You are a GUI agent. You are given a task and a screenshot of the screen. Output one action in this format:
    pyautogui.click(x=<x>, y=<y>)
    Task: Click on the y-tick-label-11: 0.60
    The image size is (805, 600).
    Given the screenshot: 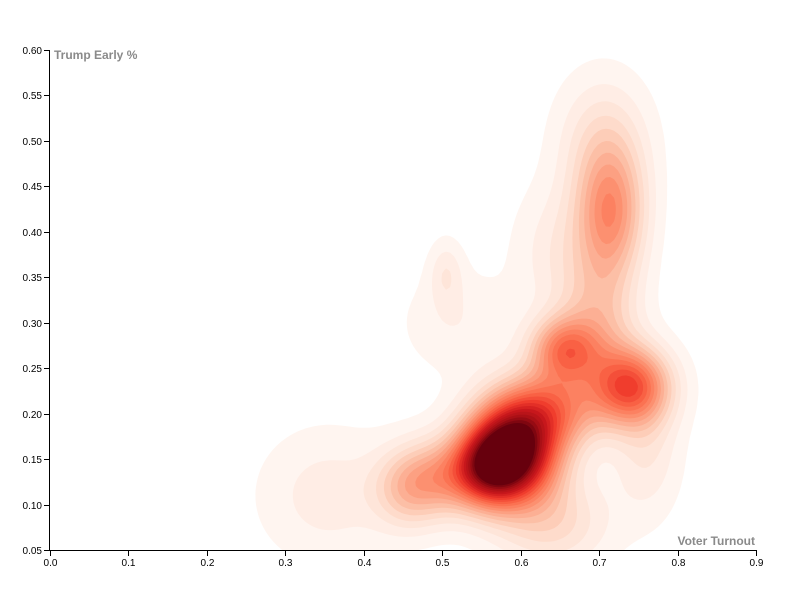 What is the action you would take?
    pyautogui.click(x=33, y=51)
    